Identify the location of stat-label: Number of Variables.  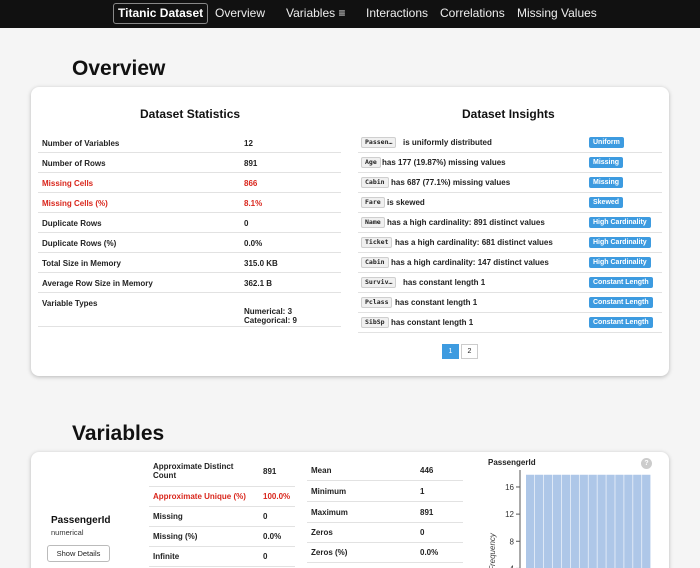
(81, 143).